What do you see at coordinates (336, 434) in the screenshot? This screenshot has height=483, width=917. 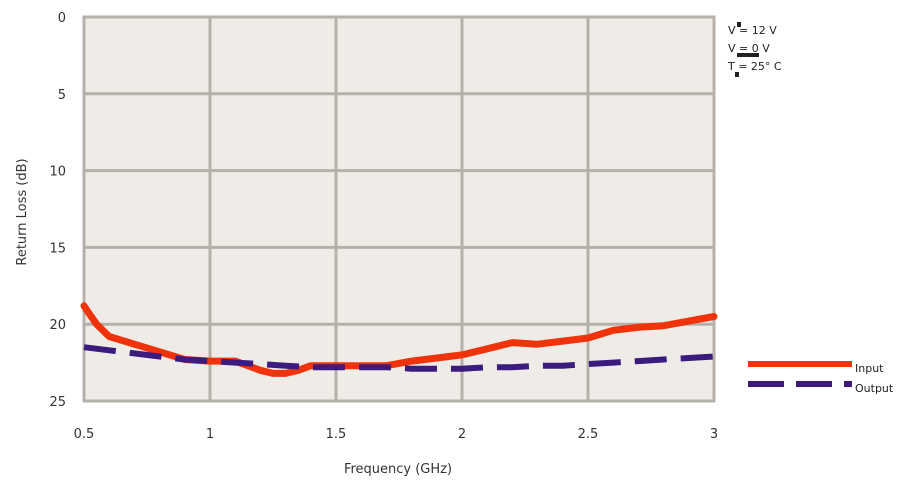 I see `x-tick-label: 1.5` at bounding box center [336, 434].